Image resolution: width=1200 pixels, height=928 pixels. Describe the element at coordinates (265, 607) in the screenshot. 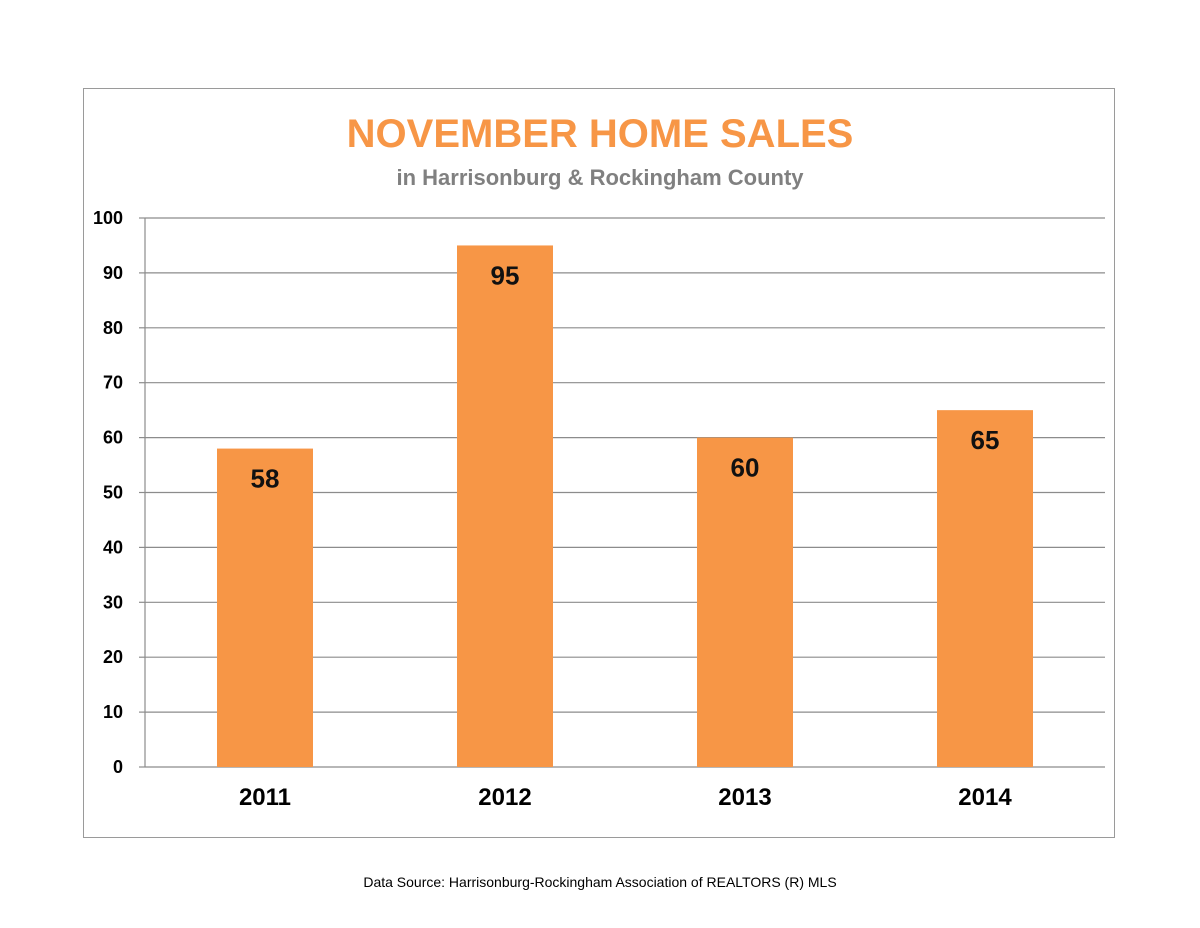

I see `bar-2011` at that location.